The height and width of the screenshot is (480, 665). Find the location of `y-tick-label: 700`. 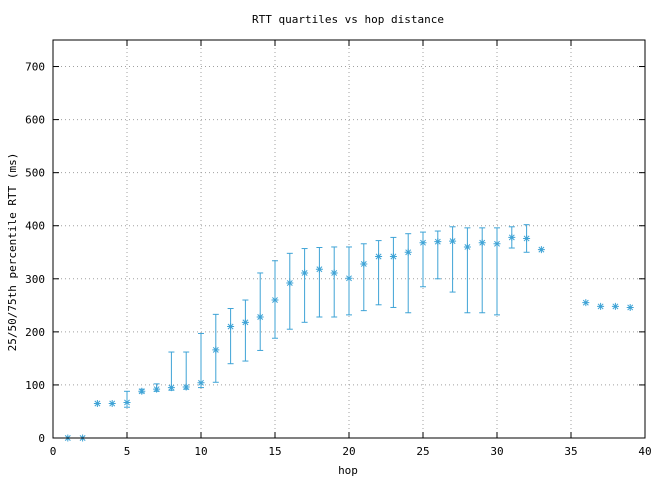

y-tick-label: 700 is located at coordinates (35, 67).